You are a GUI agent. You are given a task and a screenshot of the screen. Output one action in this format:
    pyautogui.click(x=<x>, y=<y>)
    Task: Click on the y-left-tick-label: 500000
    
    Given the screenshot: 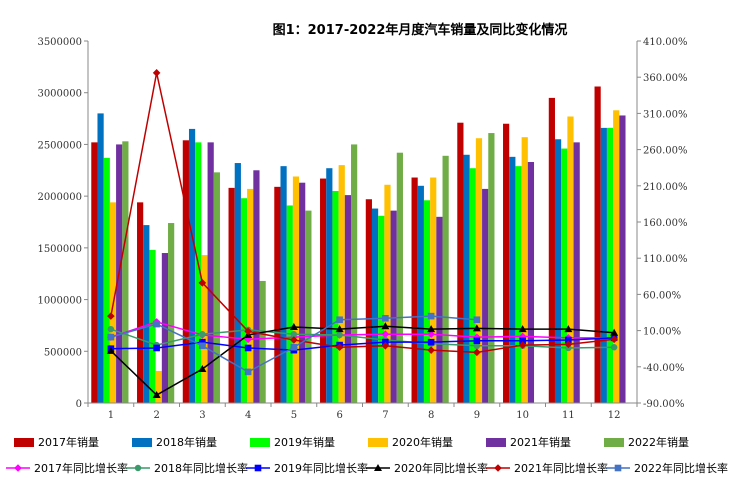 What is the action you would take?
    pyautogui.click(x=63, y=352)
    